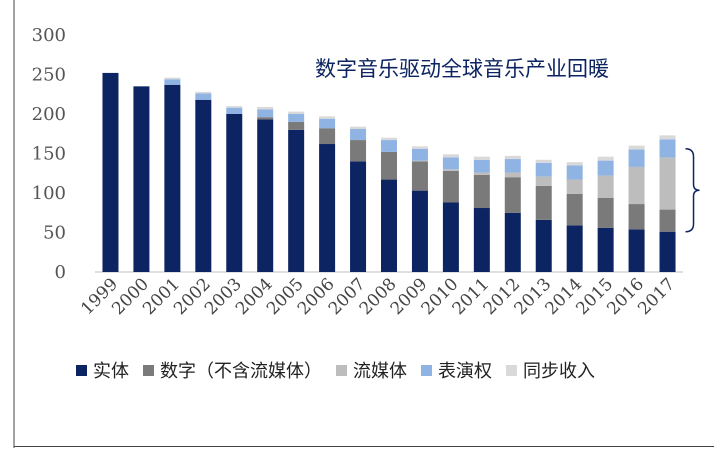  I want to click on y-tick-label: 50, so click(54, 233).